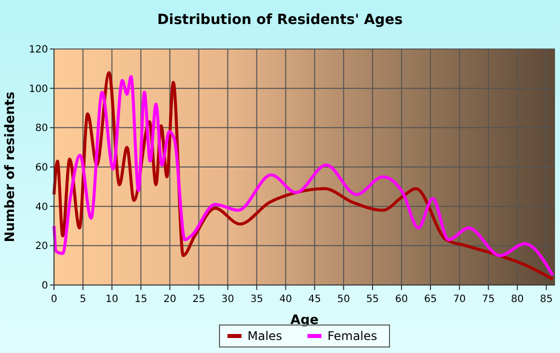 The image size is (560, 353). Describe the element at coordinates (372, 299) in the screenshot. I see `x-tick-label: 55` at that location.